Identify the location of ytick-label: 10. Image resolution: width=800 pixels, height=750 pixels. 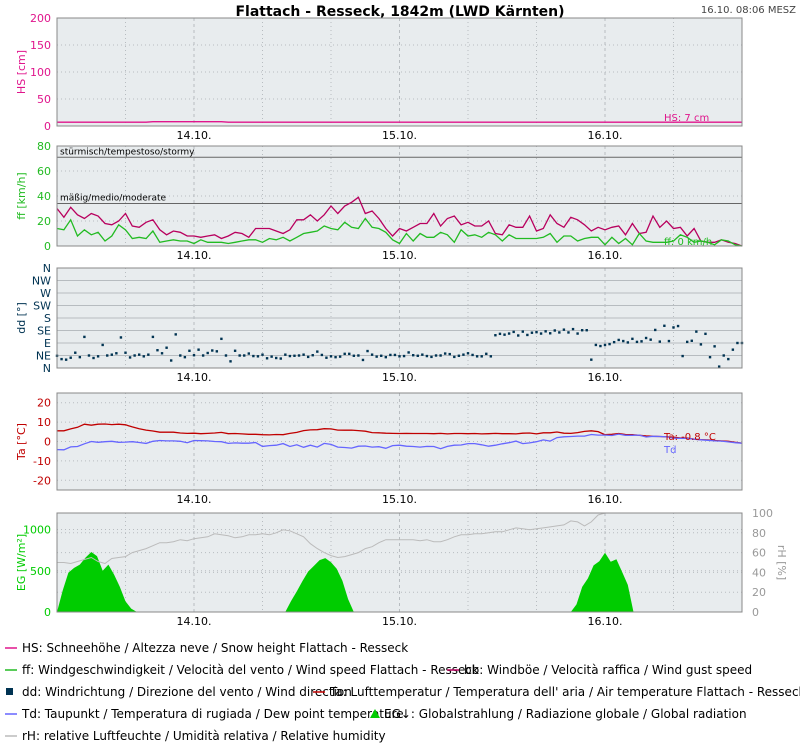
(44, 422).